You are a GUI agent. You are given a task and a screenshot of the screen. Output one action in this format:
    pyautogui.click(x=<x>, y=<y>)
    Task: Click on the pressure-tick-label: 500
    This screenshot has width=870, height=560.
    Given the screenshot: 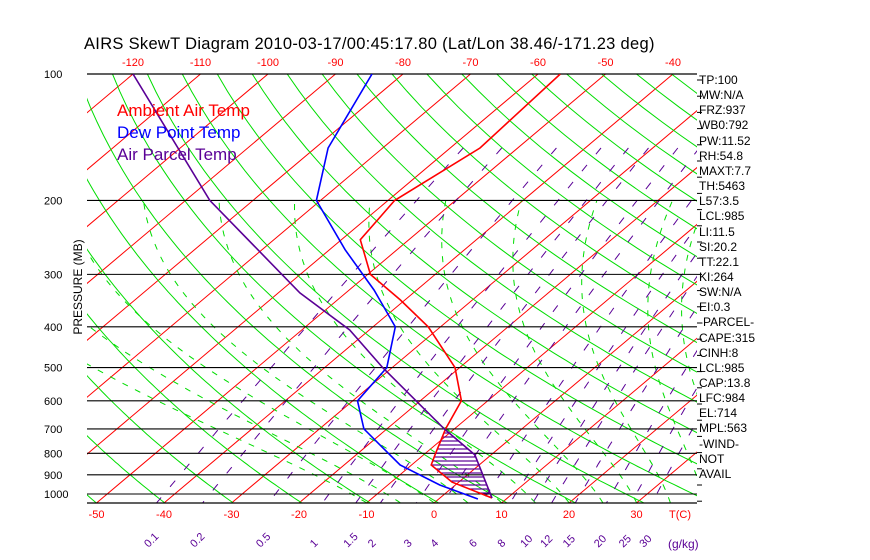 What is the action you would take?
    pyautogui.click(x=53, y=369)
    